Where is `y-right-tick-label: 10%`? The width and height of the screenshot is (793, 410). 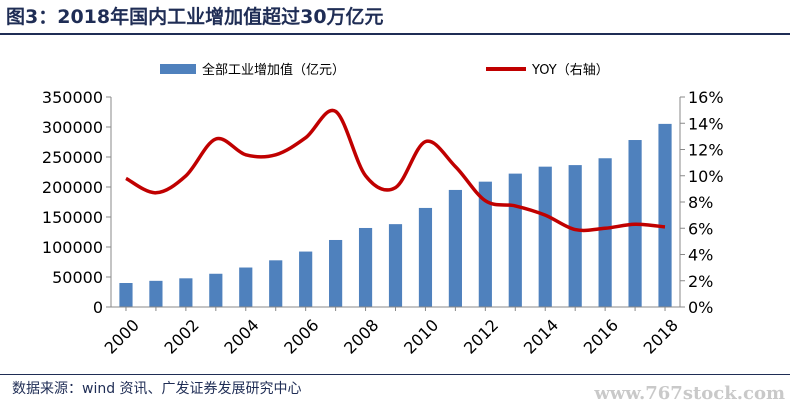 y-right-tick-label: 10% is located at coordinates (706, 176).